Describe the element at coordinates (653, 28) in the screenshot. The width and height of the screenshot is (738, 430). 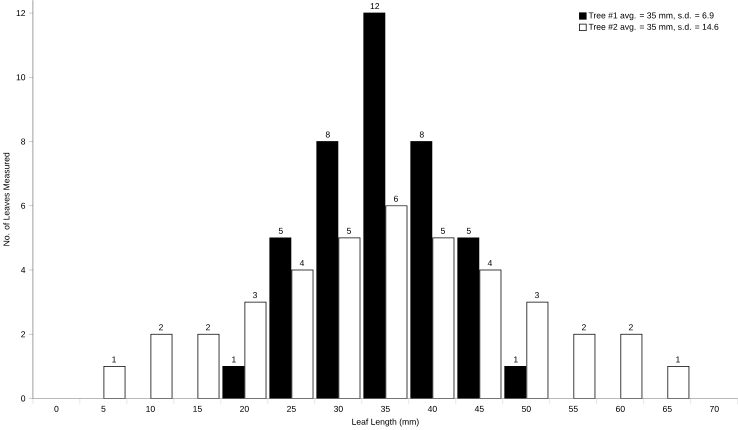
I see `legend-label: Tree #2 avg. = 35 mm, s.d. = 14.6` at that location.